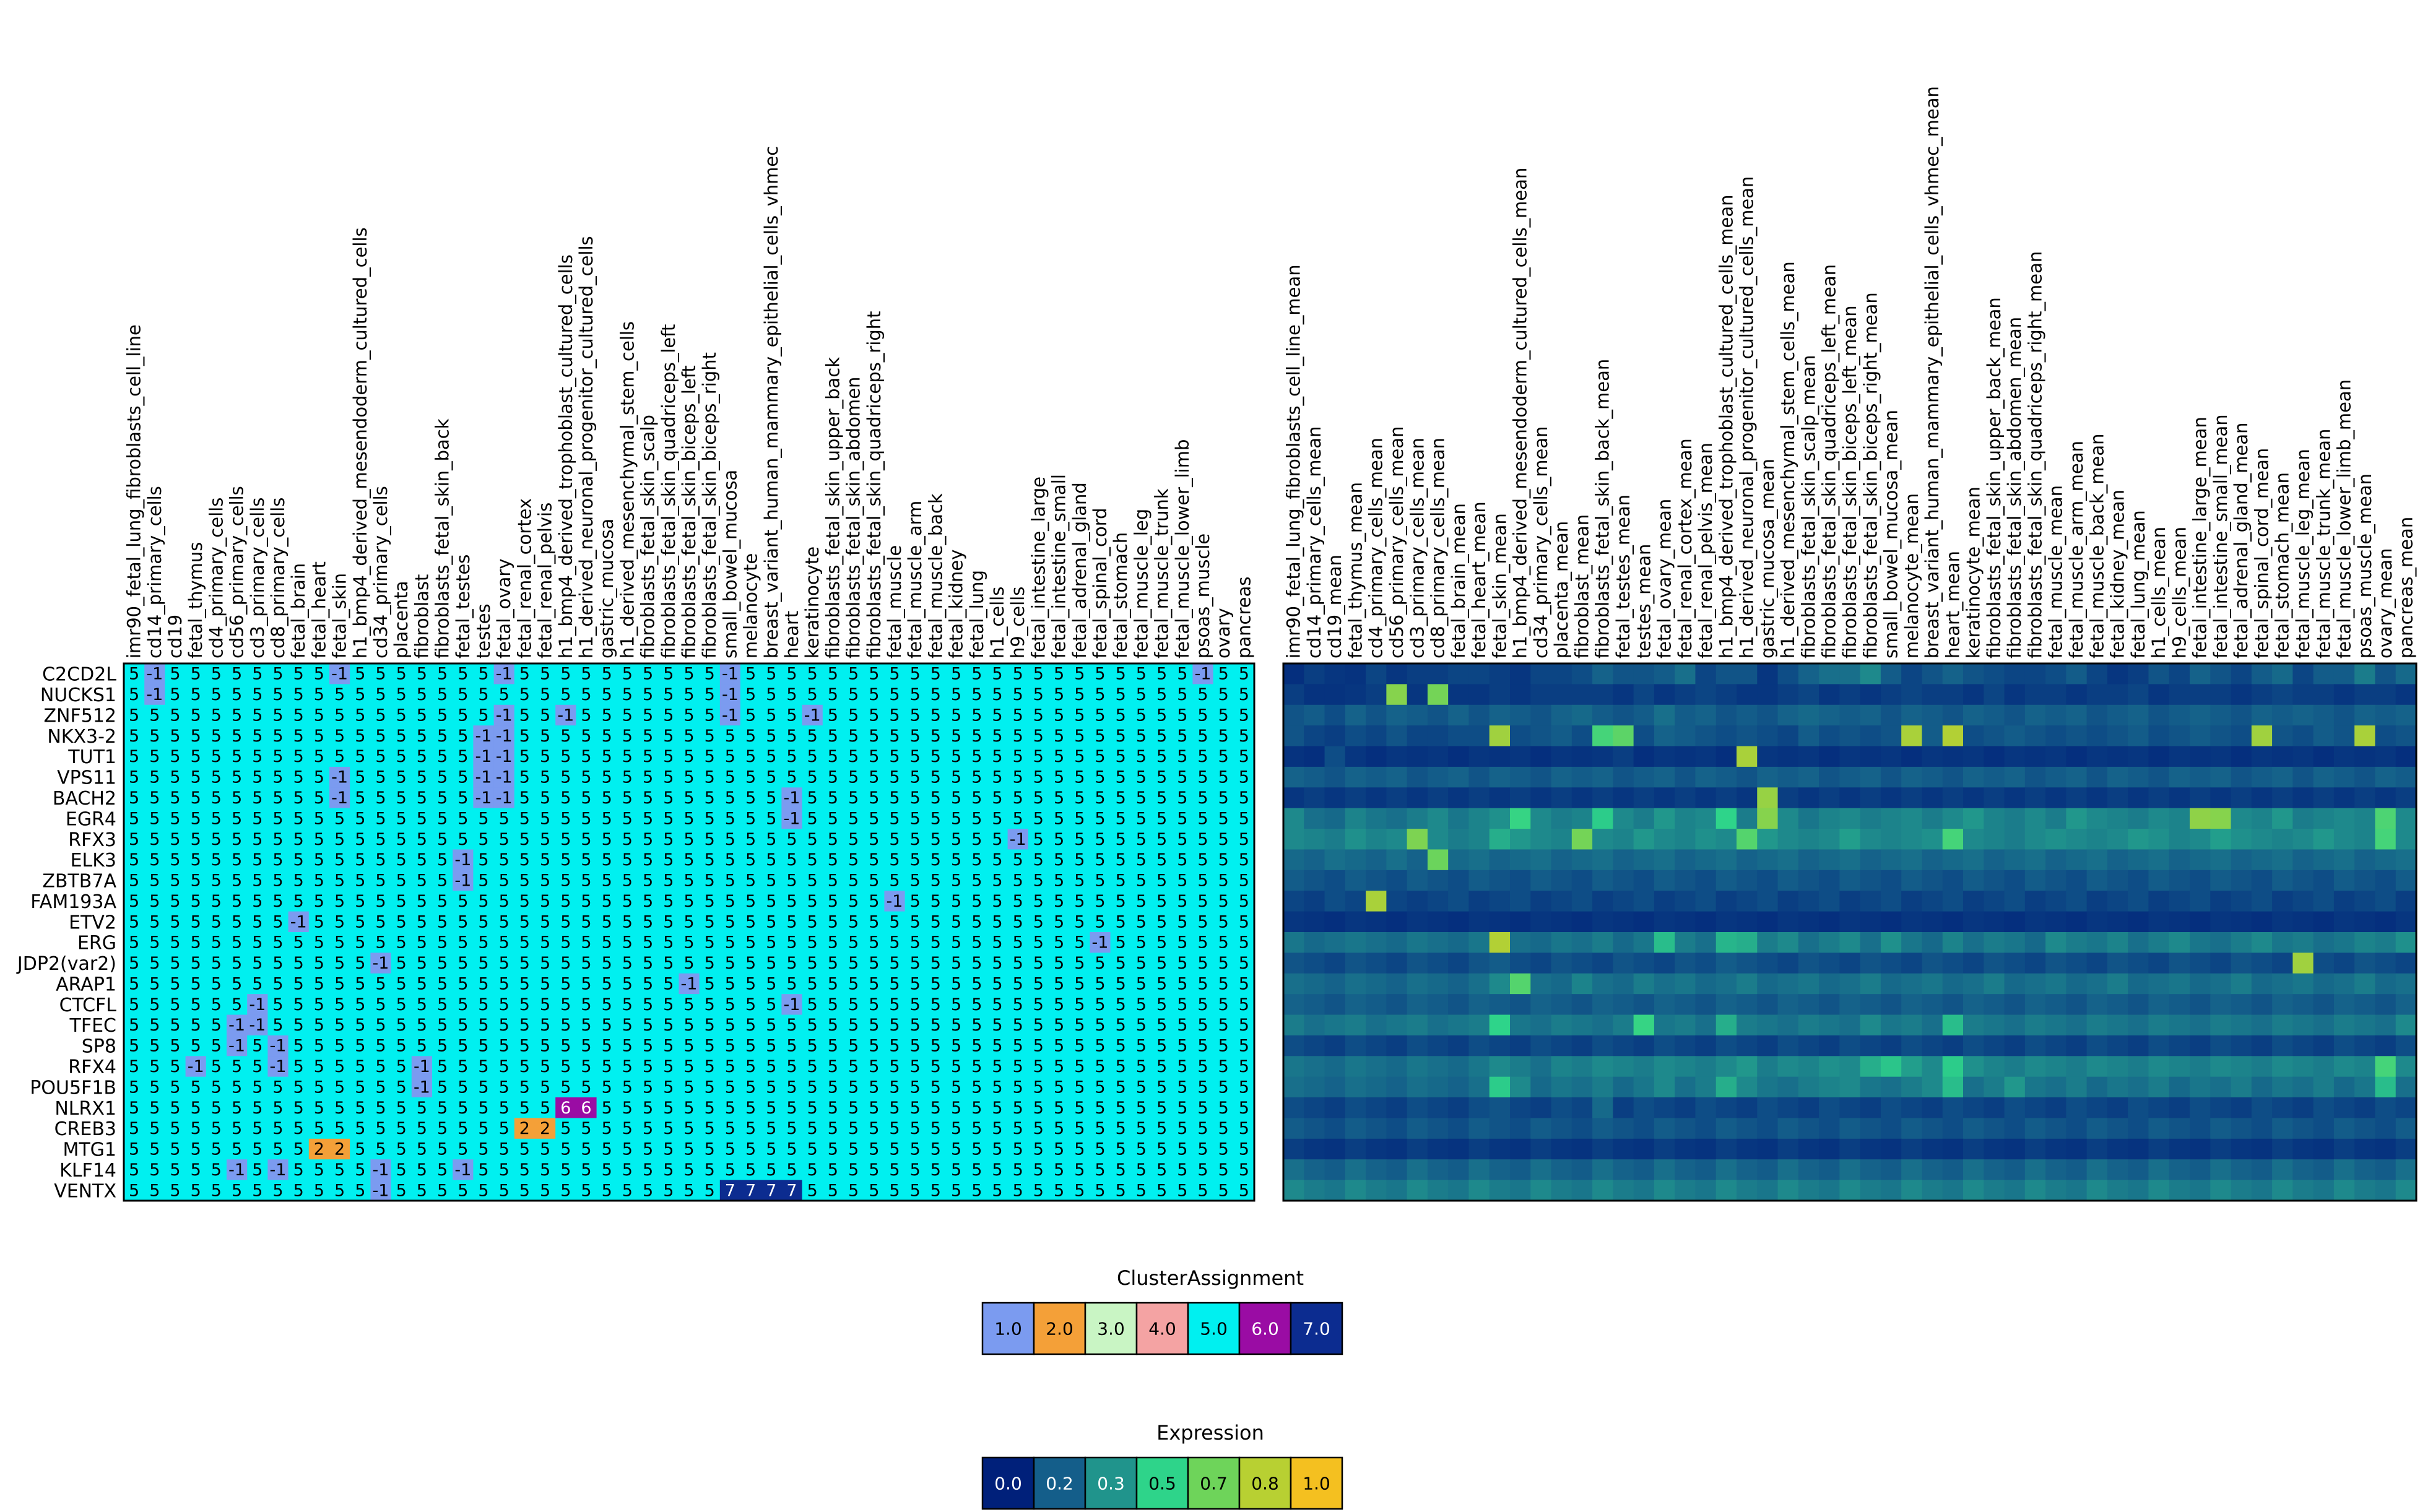  What do you see at coordinates (690, 983) in the screenshot?
I see `cluster-cell-value: -1` at bounding box center [690, 983].